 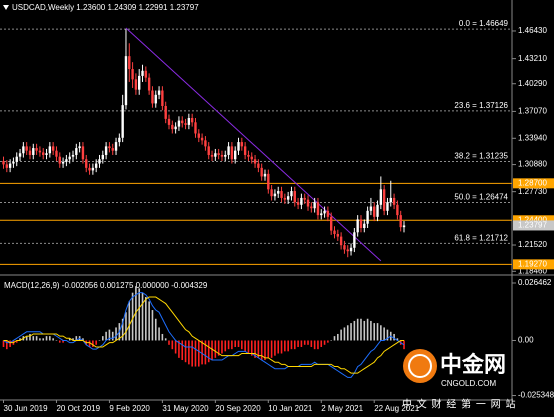 I want to click on y-tick-label: 0.00, so click(x=526, y=340).